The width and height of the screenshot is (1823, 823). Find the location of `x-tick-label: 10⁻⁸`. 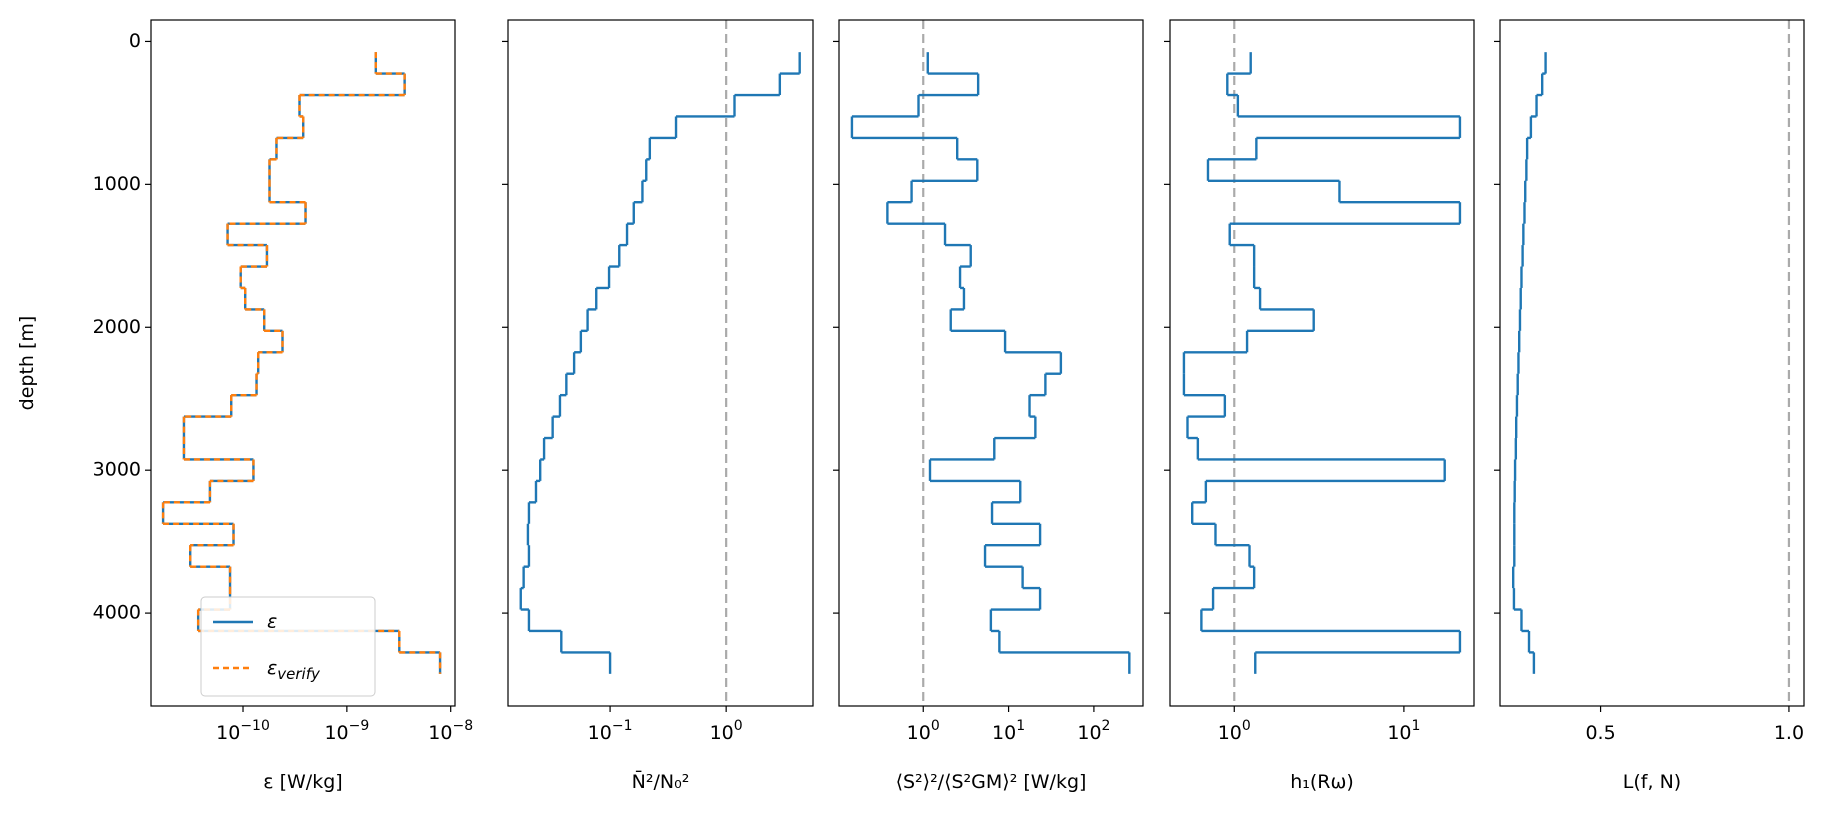

x-tick-label: 10⁻⁸ is located at coordinates (450, 731).